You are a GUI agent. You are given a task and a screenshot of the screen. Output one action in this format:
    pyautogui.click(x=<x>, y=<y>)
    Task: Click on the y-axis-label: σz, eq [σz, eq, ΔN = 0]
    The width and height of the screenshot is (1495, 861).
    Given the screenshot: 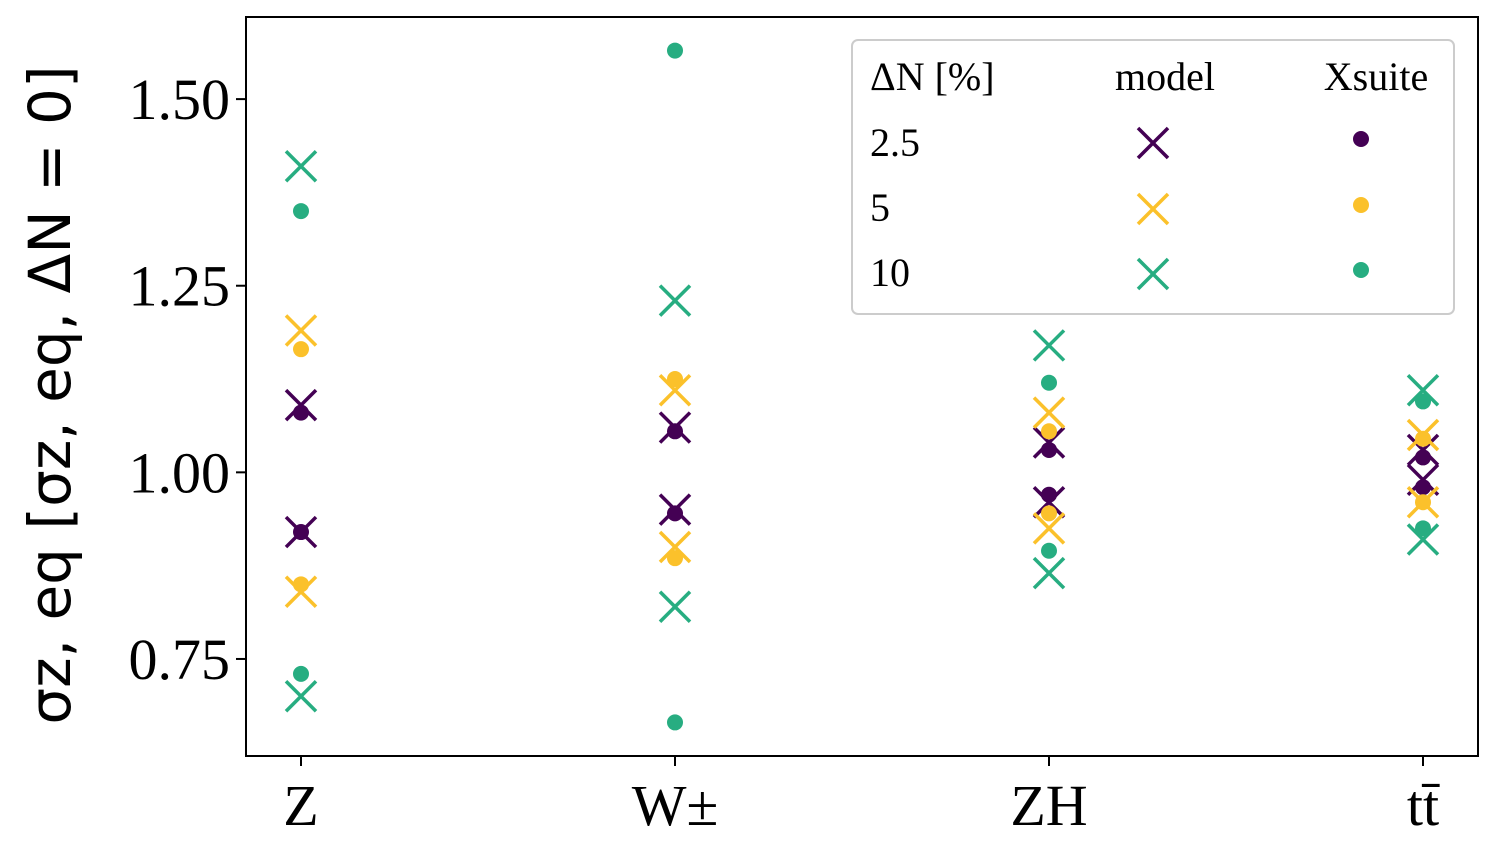 What is the action you would take?
    pyautogui.click(x=50, y=394)
    